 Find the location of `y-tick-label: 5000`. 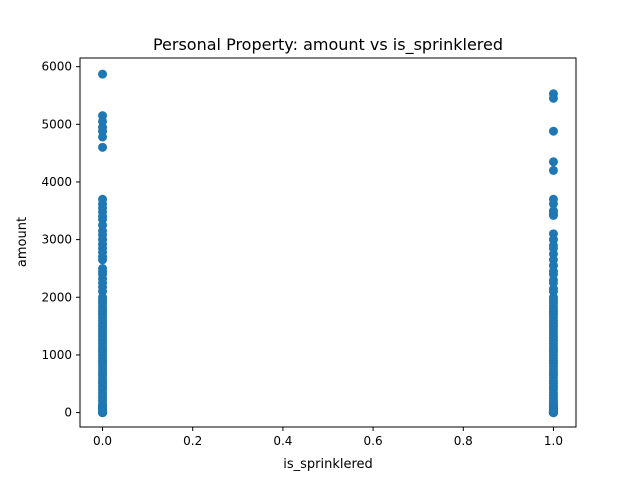

y-tick-label: 5000 is located at coordinates (56, 124).